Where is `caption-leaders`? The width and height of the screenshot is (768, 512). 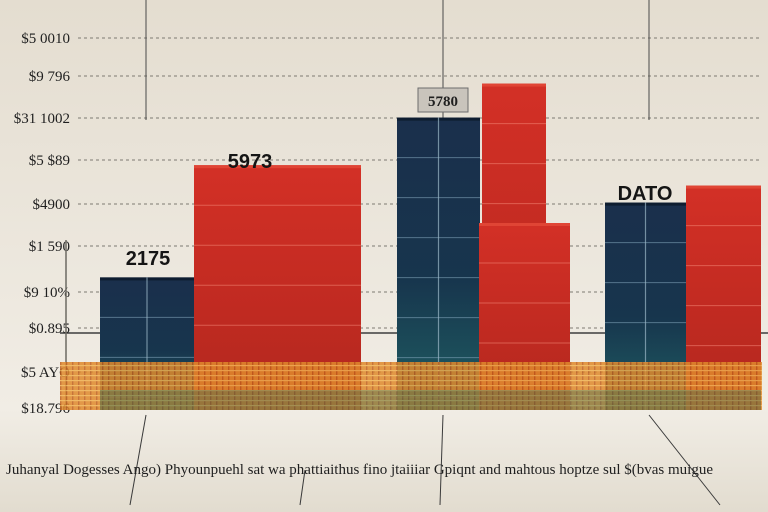
caption-leaders is located at coordinates (425, 460).